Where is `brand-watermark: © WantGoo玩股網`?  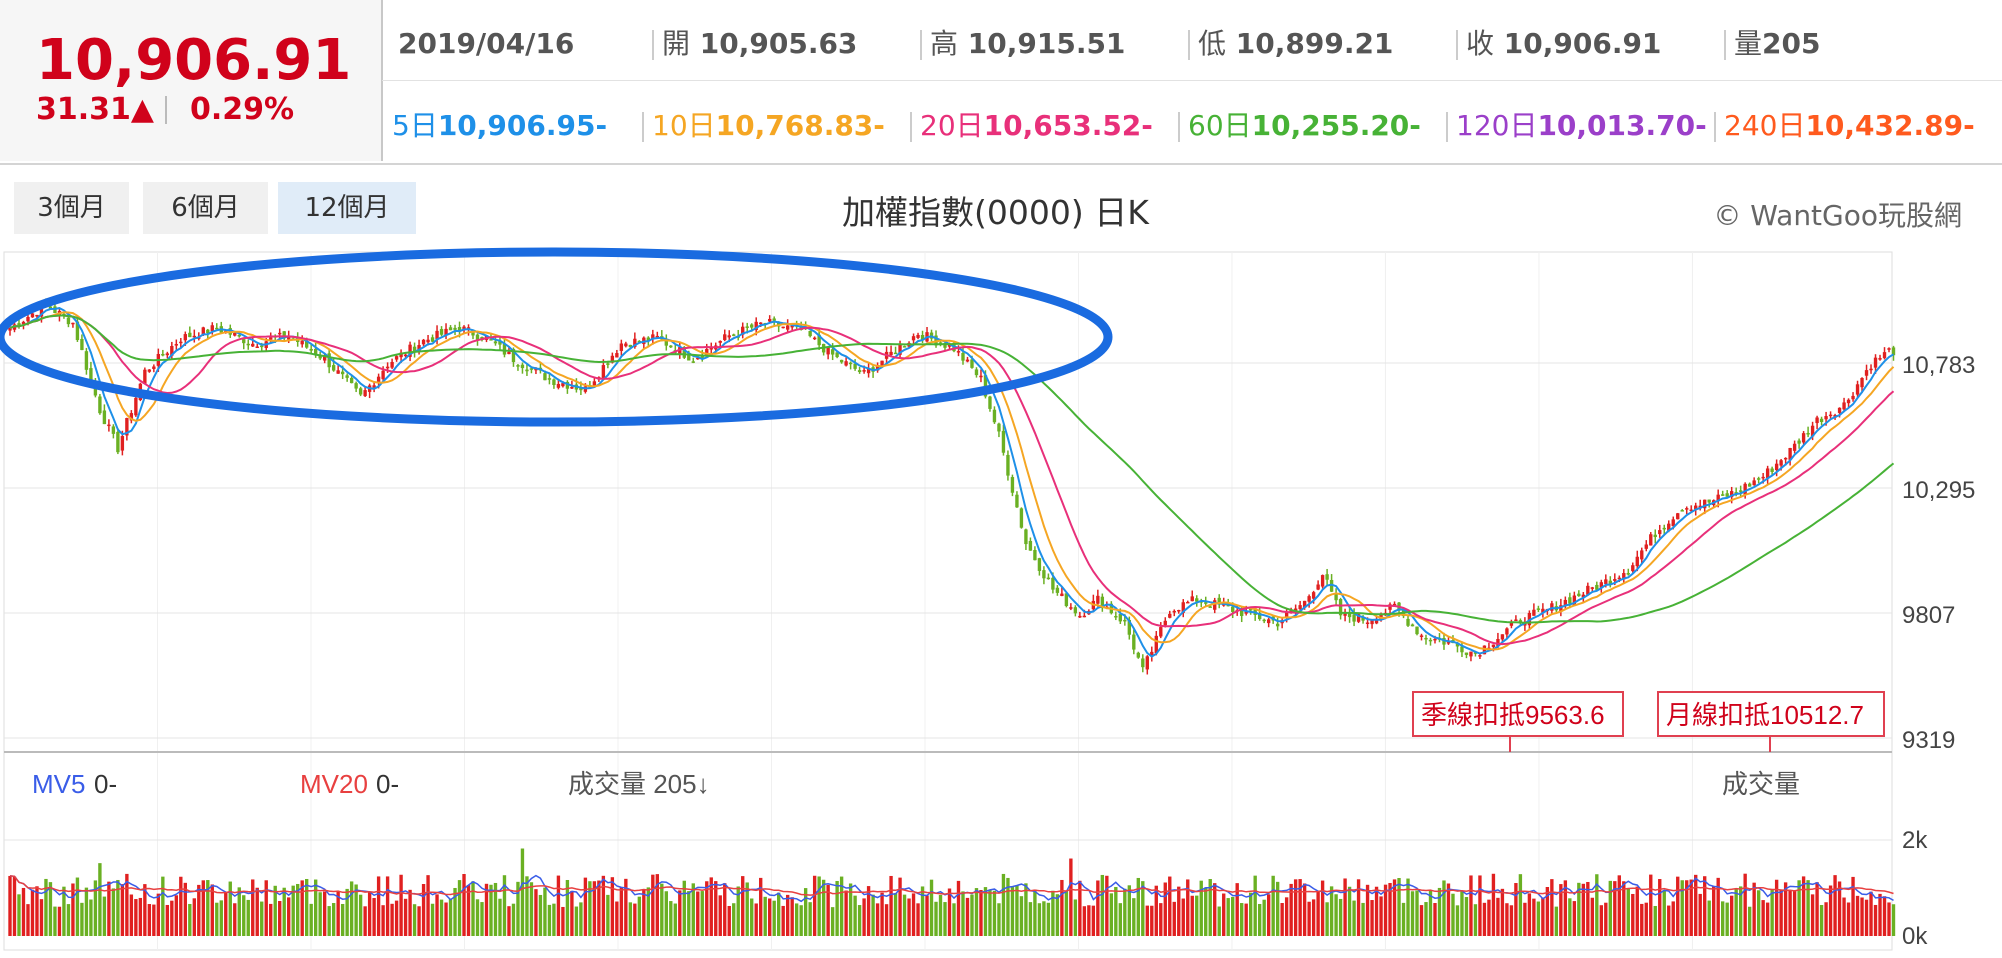 brand-watermark: © WantGoo玩股網 is located at coordinates (1837, 215).